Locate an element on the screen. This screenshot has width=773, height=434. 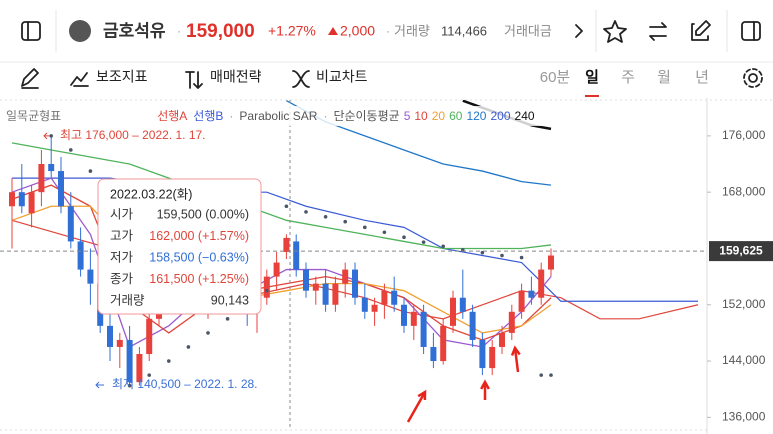
tooltip-value: 161,500 (+1.25%) is located at coordinates (199, 279).